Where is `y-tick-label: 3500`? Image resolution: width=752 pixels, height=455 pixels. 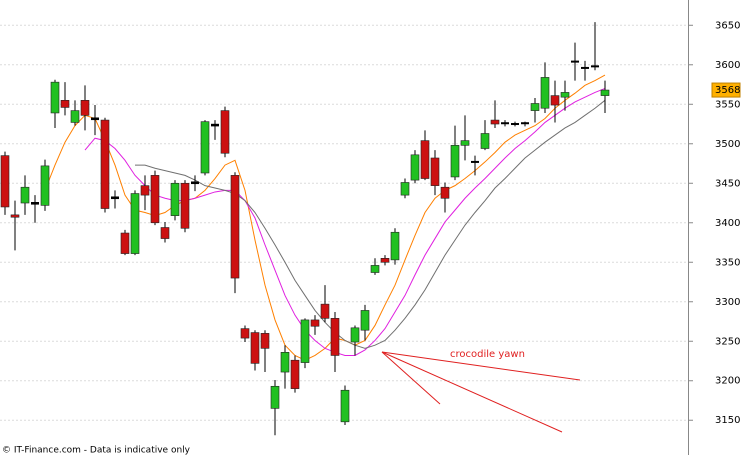 y-tick-label: 3500 is located at coordinates (727, 144).